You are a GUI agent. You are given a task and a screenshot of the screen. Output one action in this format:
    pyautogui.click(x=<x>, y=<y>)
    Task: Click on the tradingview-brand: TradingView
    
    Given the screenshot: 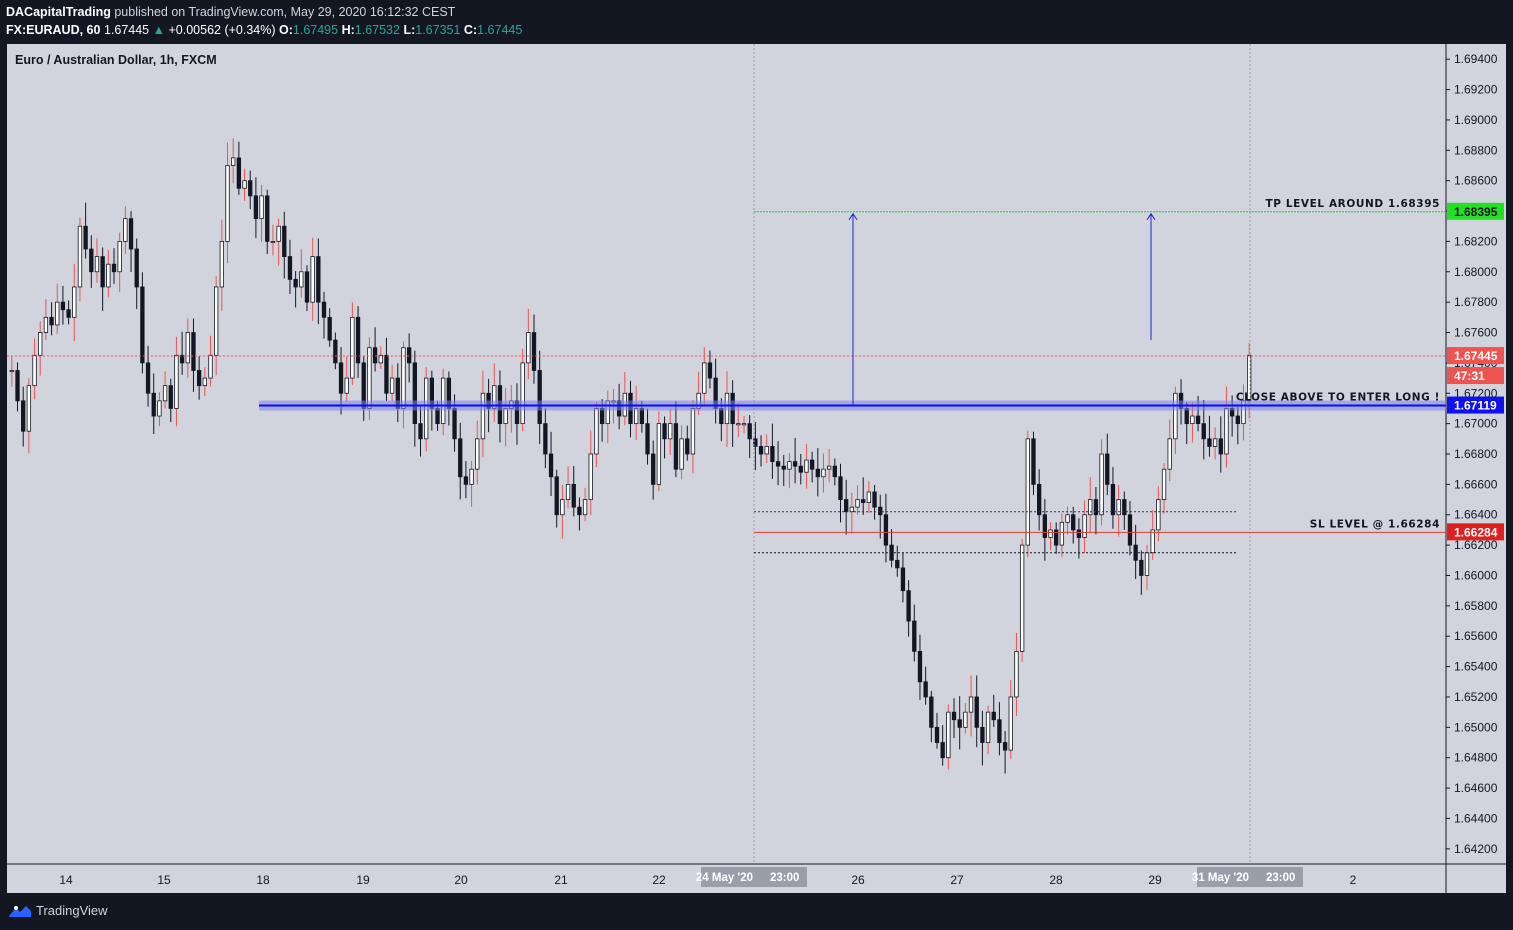 What is the action you would take?
    pyautogui.click(x=58, y=910)
    